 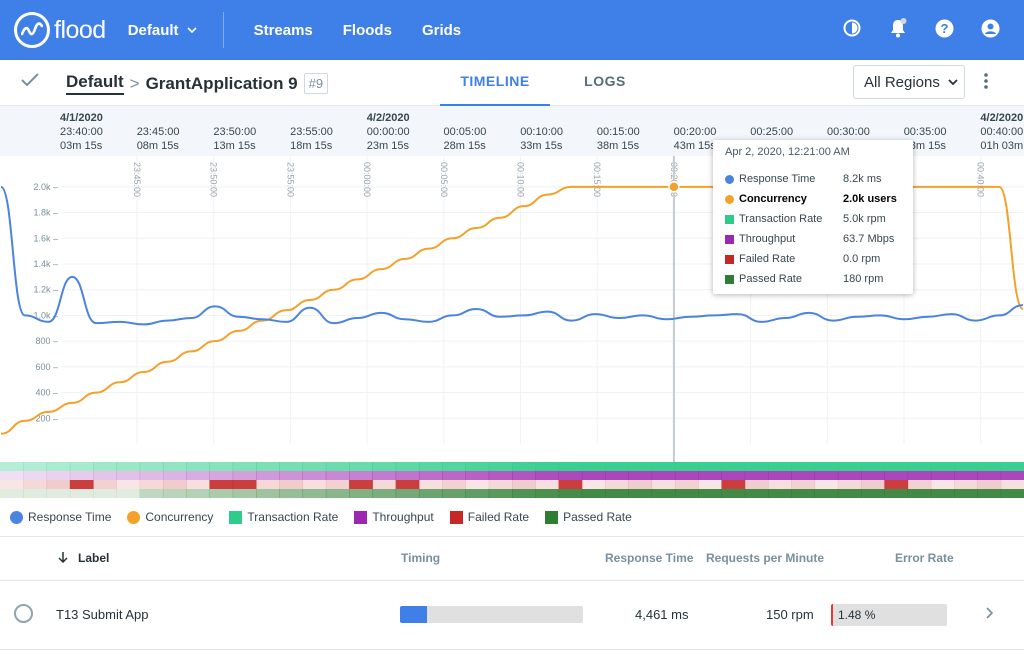 I want to click on header-response-time: Response Time, so click(x=649, y=558).